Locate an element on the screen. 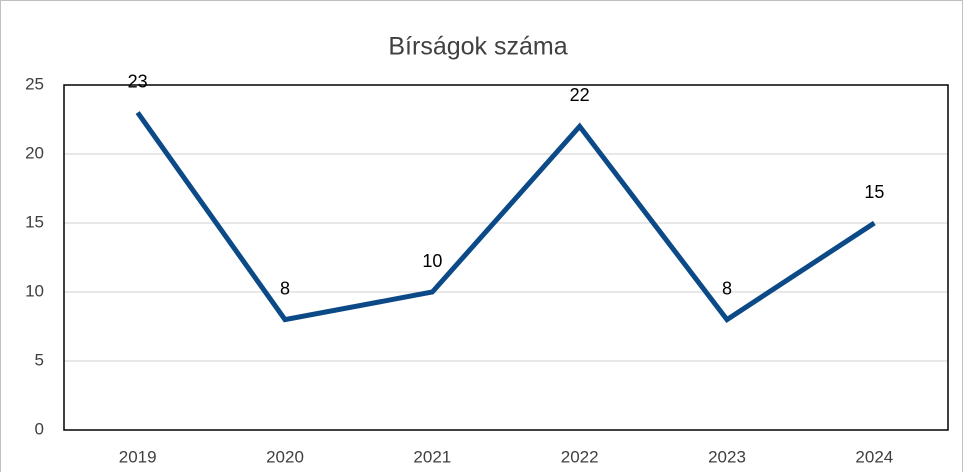  data-label: 22 is located at coordinates (580, 95).